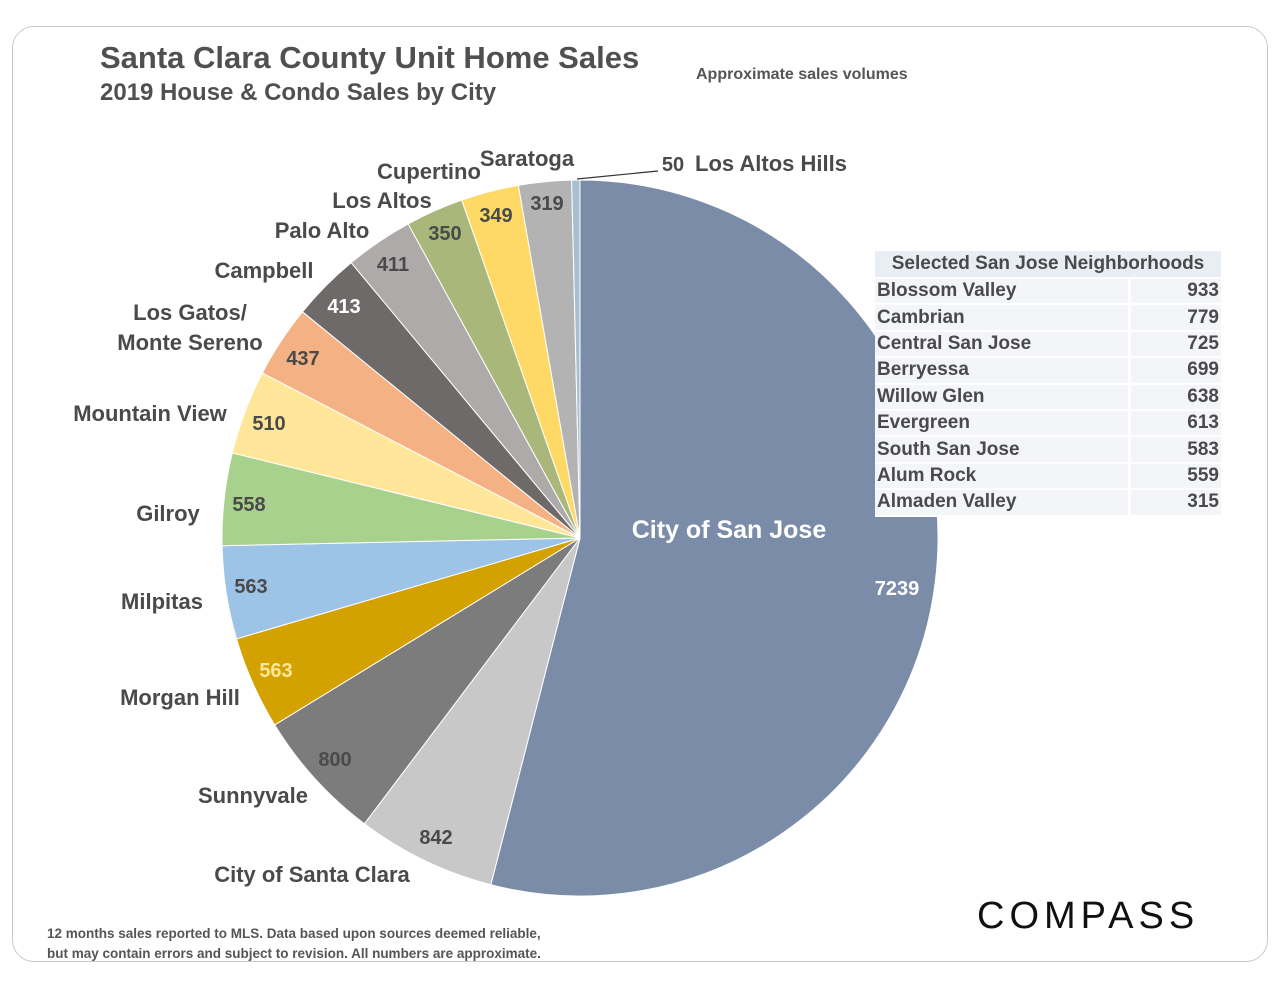 The width and height of the screenshot is (1280, 989). Describe the element at coordinates (1174, 450) in the screenshot. I see `neighborhood-value: 583` at that location.